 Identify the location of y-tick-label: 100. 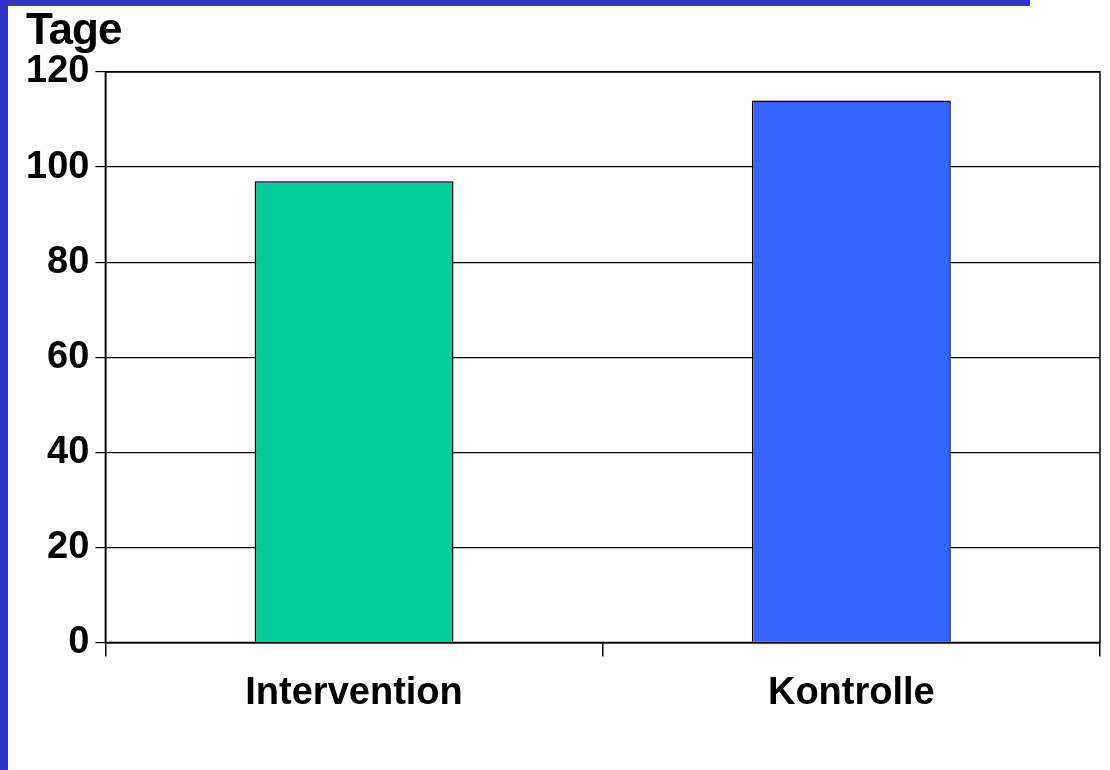
(58, 164).